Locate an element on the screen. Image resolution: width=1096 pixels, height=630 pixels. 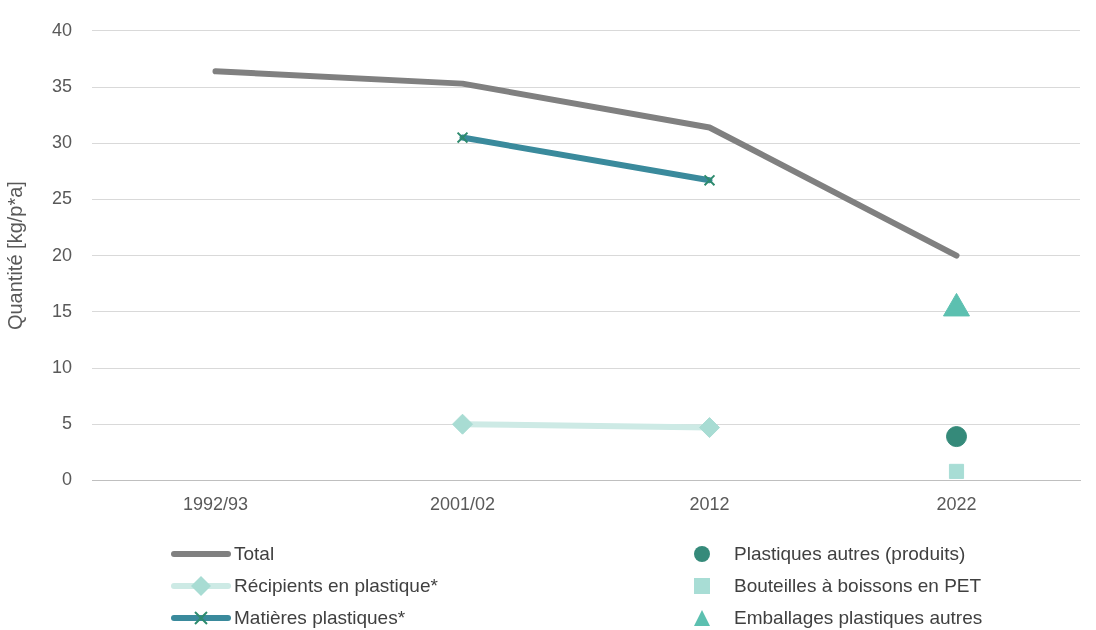
legend-label: Emballages plastiques autres is located at coordinates (858, 618).